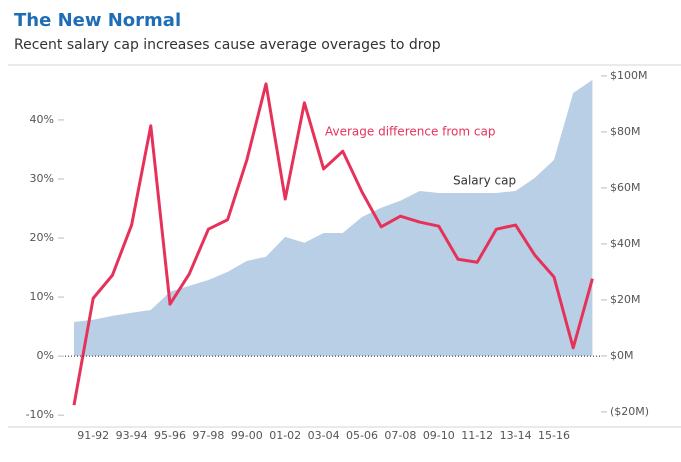  Describe the element at coordinates (625, 243) in the screenshot. I see `y2-tick-label: $40M` at that location.